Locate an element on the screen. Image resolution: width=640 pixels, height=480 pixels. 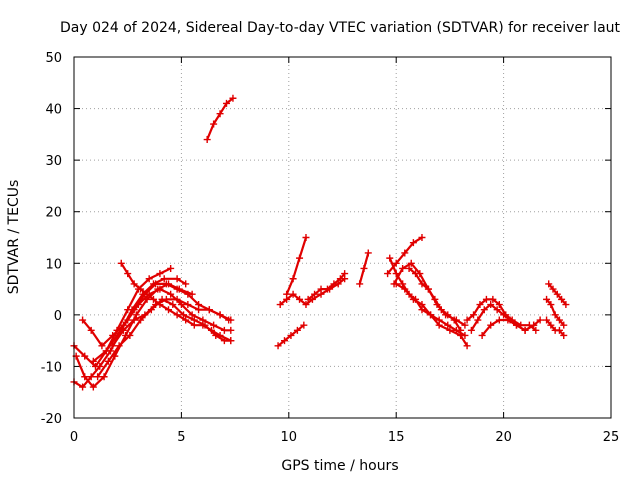
x-tick-label: 15 is located at coordinates (396, 437).